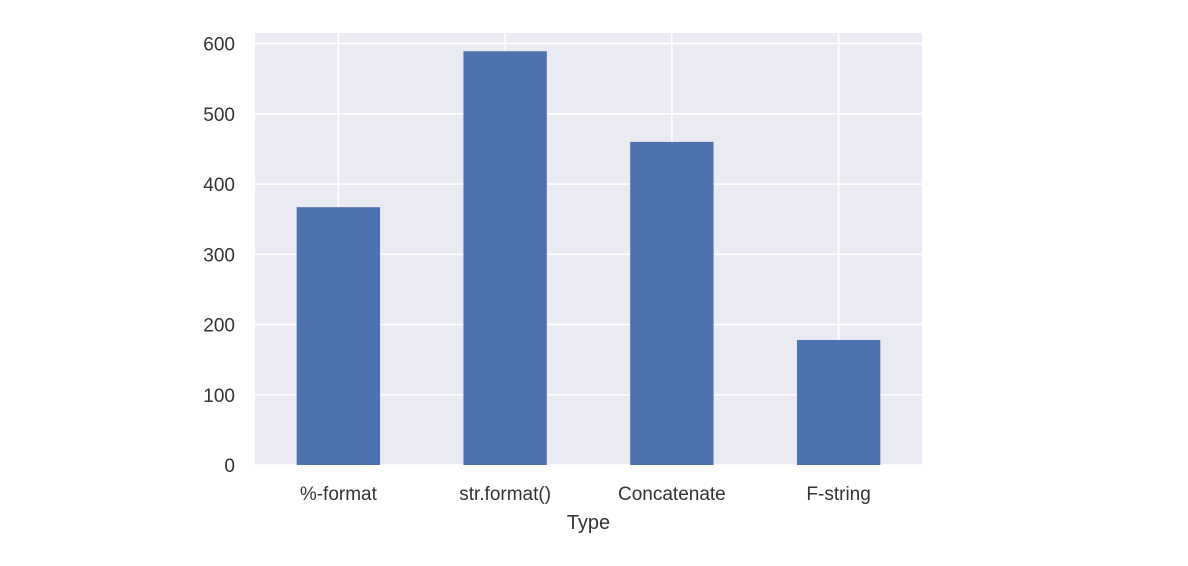  Describe the element at coordinates (219, 115) in the screenshot. I see `y-tick-label: 500` at that location.